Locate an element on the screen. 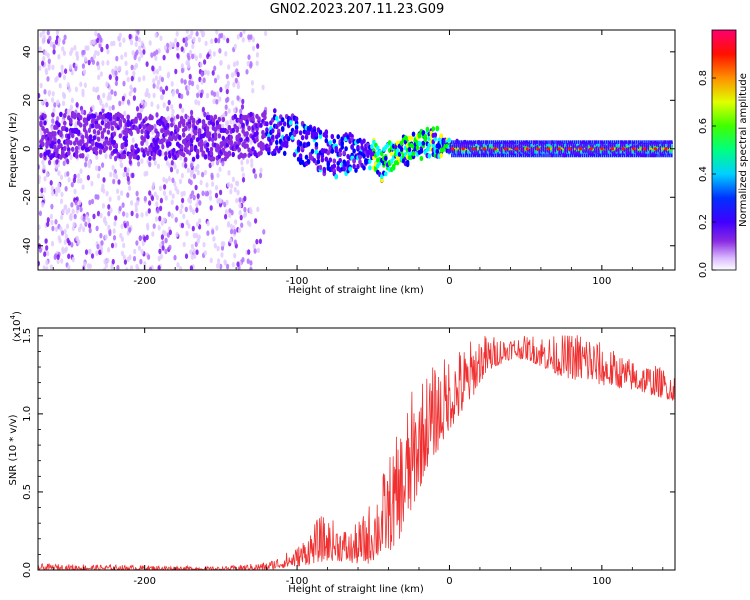 The height and width of the screenshot is (600, 750). y-tick-label: -40 is located at coordinates (27, 246).